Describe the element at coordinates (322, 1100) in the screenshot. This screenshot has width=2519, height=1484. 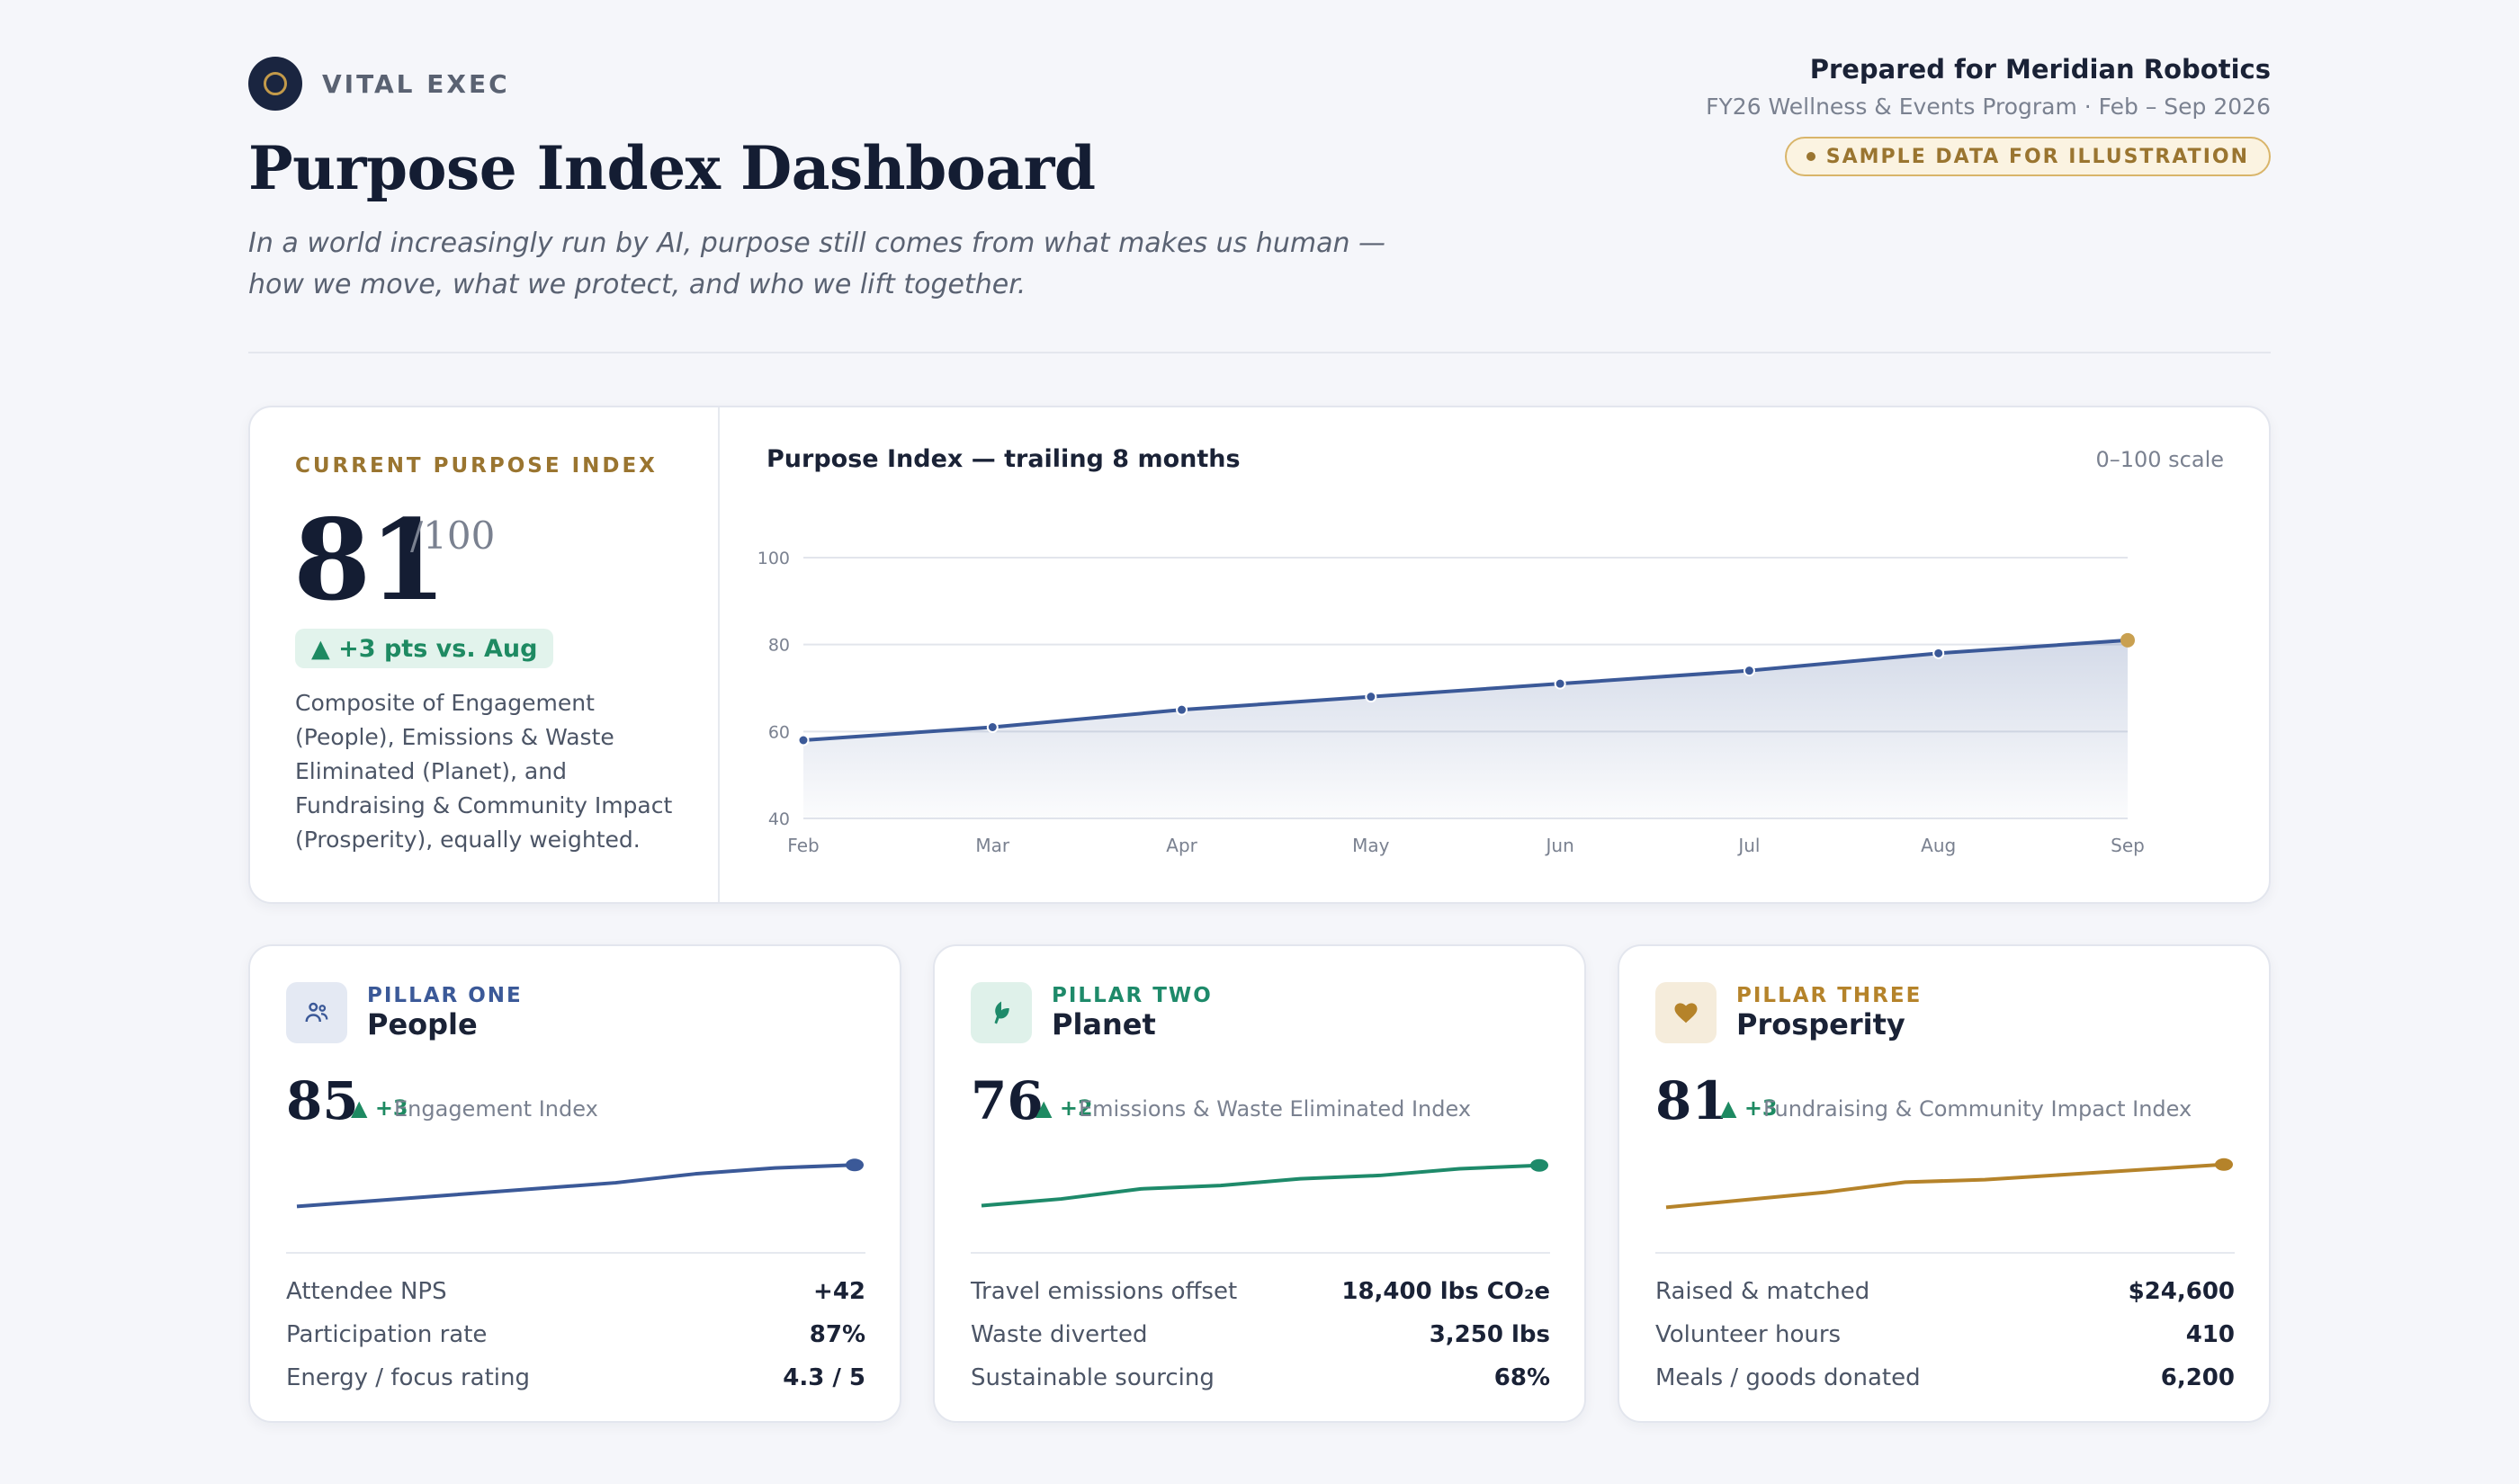
I see `pillar-score: 85` at that location.